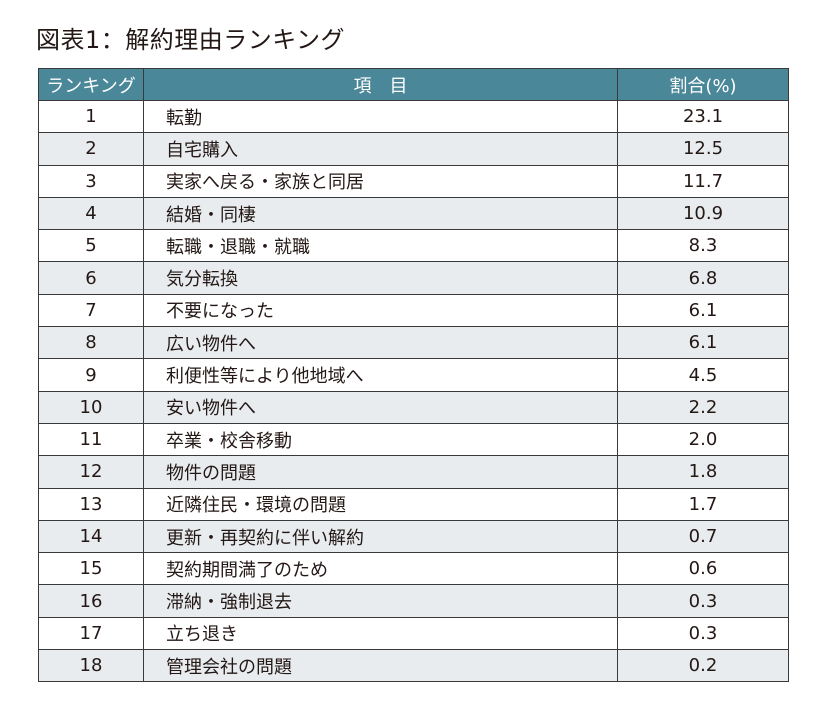 The height and width of the screenshot is (705, 830). I want to click on rank-cell: 7, so click(91, 310).